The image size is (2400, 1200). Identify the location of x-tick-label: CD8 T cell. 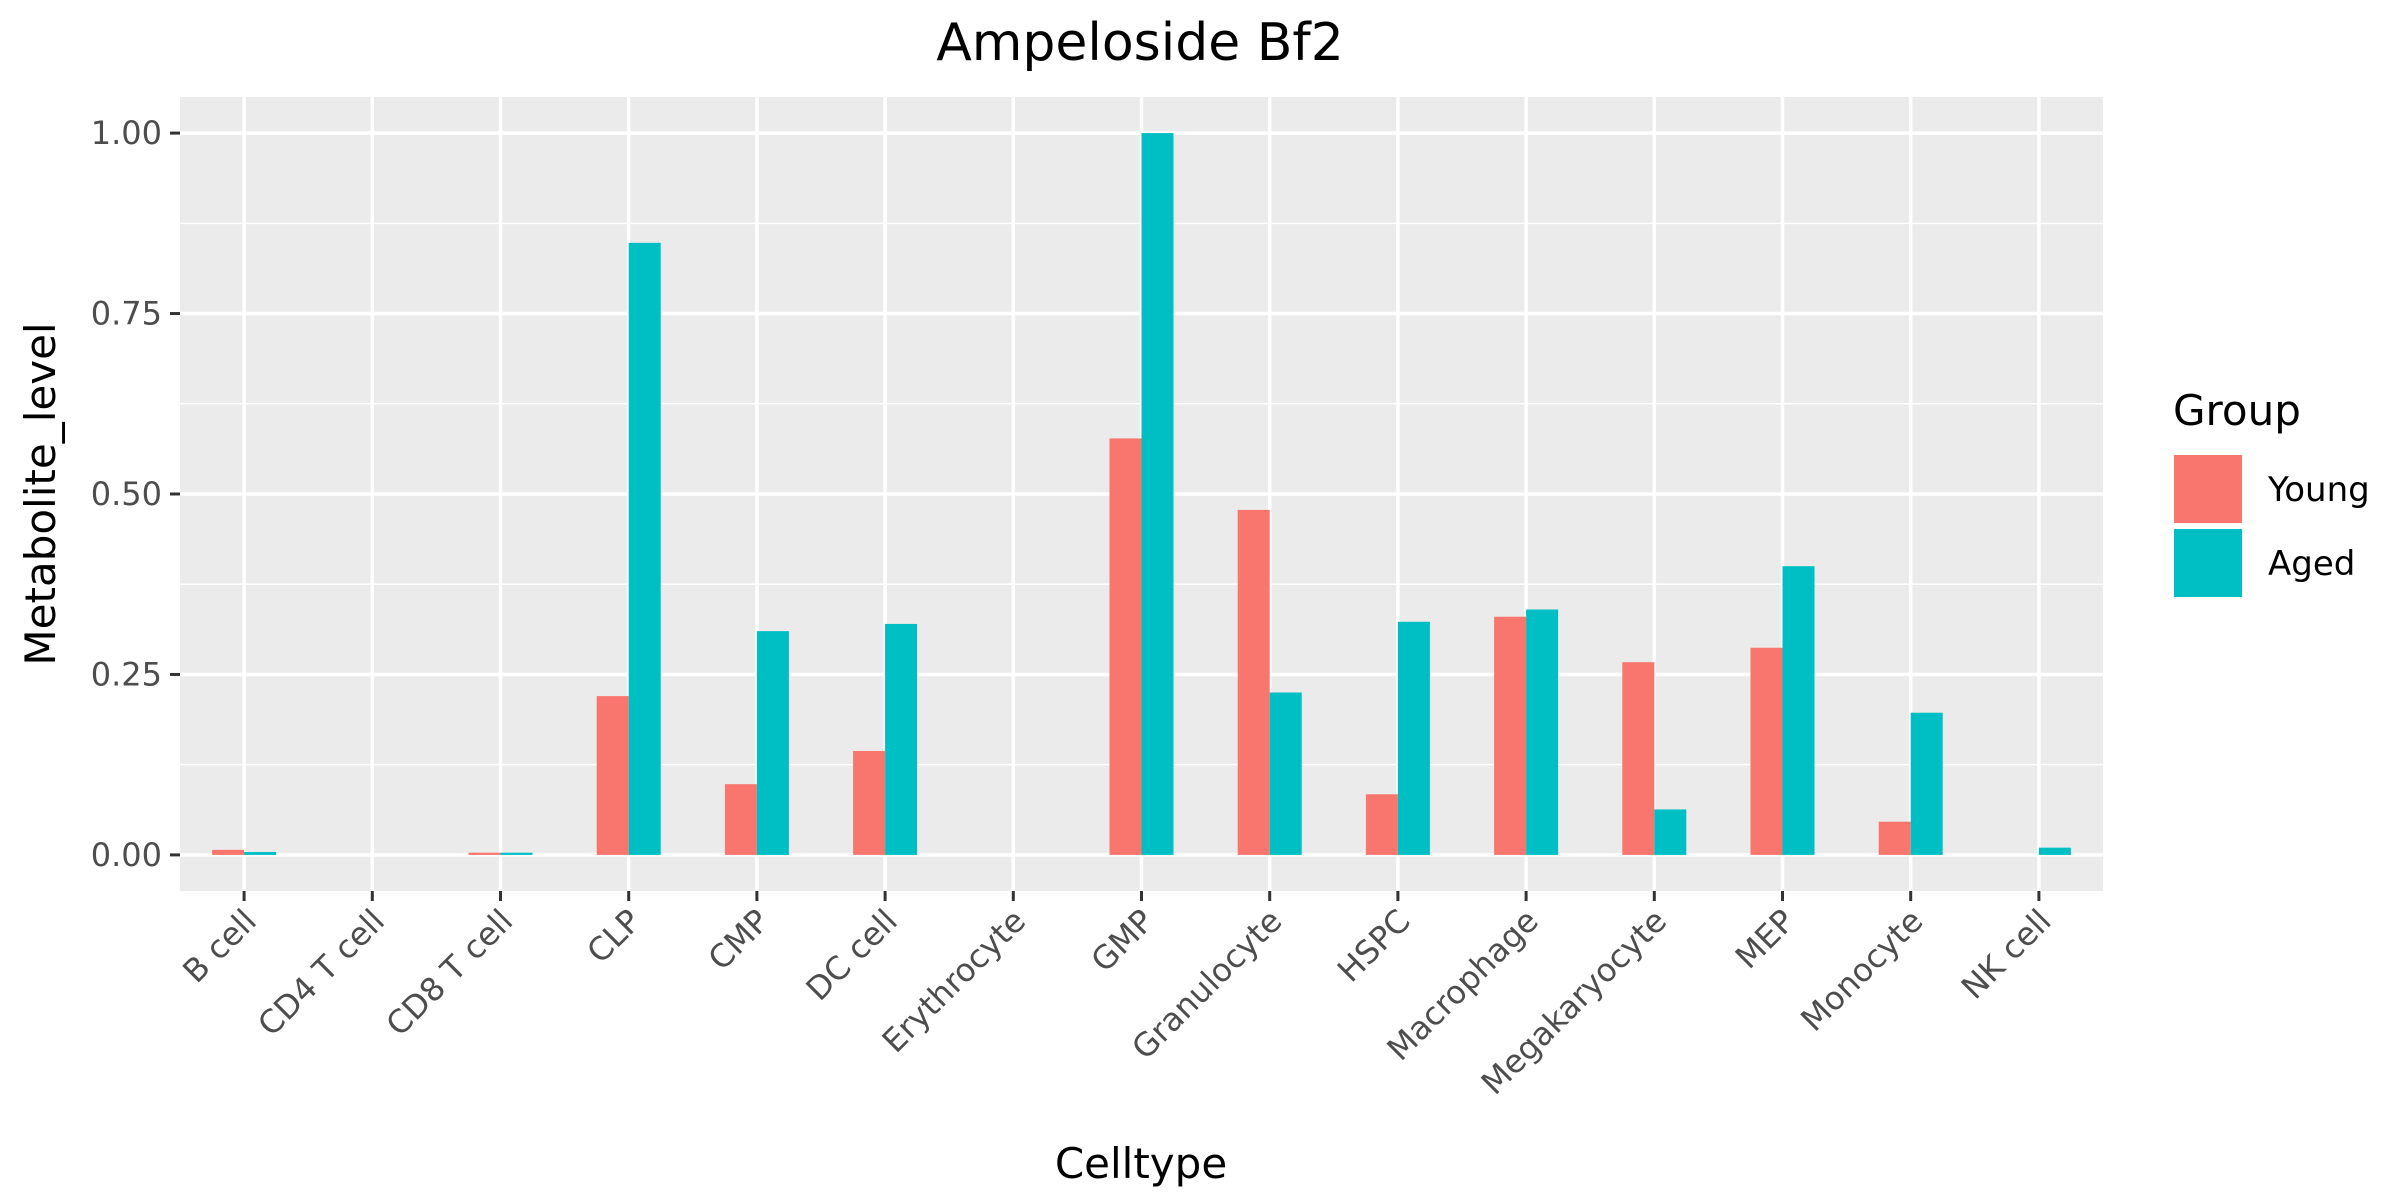
(450, 973).